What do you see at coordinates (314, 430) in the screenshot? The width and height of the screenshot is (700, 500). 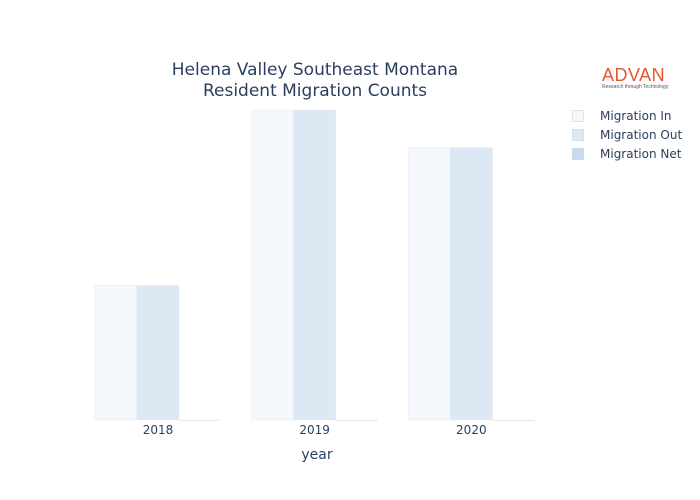 I see `x-tick-label: 2019` at bounding box center [314, 430].